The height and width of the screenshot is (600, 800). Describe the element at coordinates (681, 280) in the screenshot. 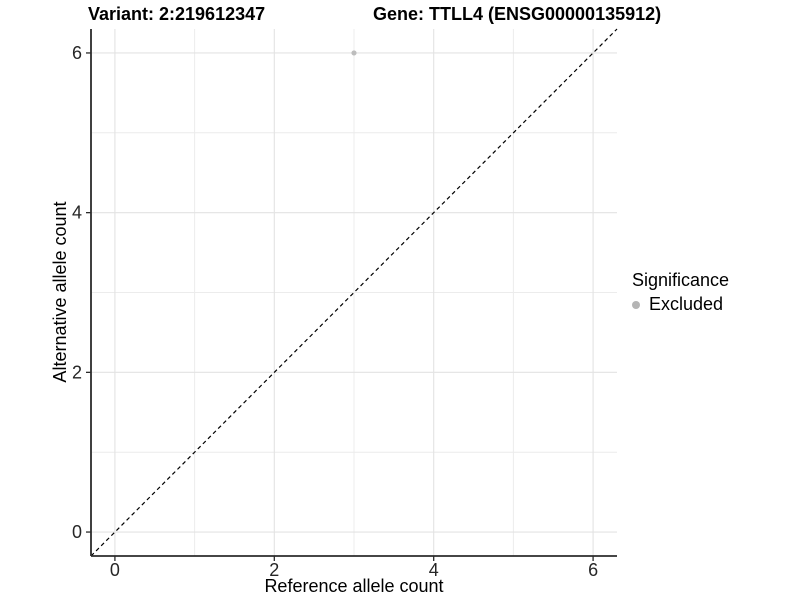

I see `legend-title: Significance` at that location.